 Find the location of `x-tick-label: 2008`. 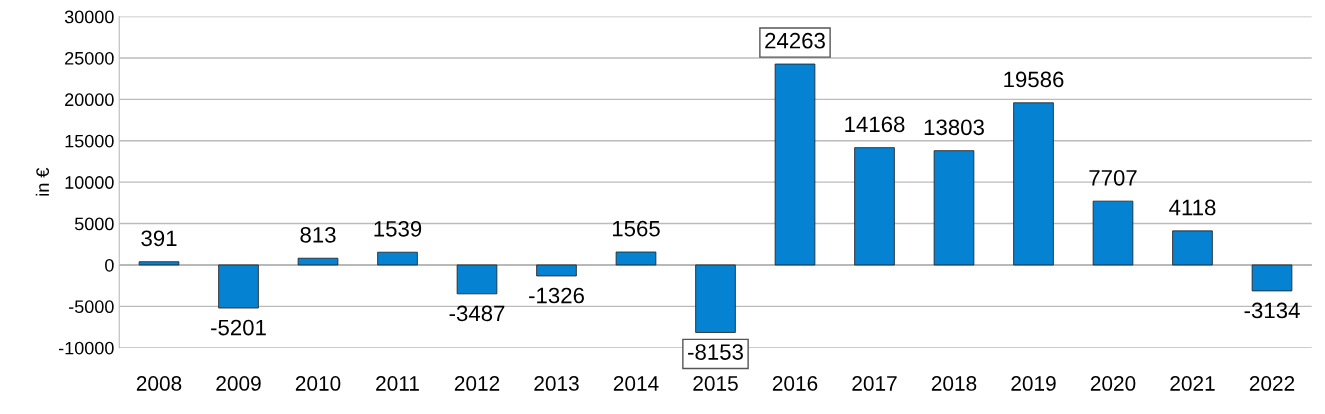

x-tick-label: 2008 is located at coordinates (159, 383).